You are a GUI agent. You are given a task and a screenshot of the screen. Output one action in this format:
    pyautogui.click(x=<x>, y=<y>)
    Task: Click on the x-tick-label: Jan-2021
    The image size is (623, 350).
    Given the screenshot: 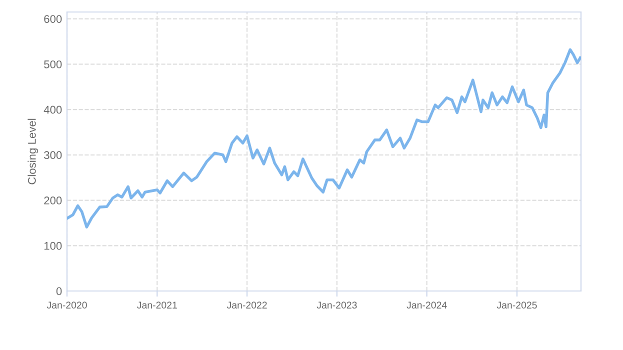 What is the action you would take?
    pyautogui.click(x=157, y=305)
    